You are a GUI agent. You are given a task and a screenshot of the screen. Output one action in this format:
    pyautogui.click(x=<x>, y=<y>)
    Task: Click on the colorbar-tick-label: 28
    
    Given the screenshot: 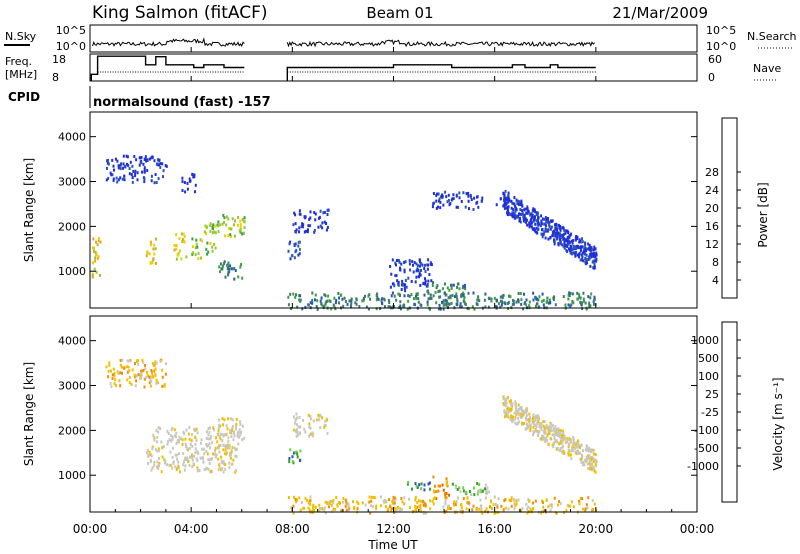 What is the action you would take?
    pyautogui.click(x=712, y=172)
    